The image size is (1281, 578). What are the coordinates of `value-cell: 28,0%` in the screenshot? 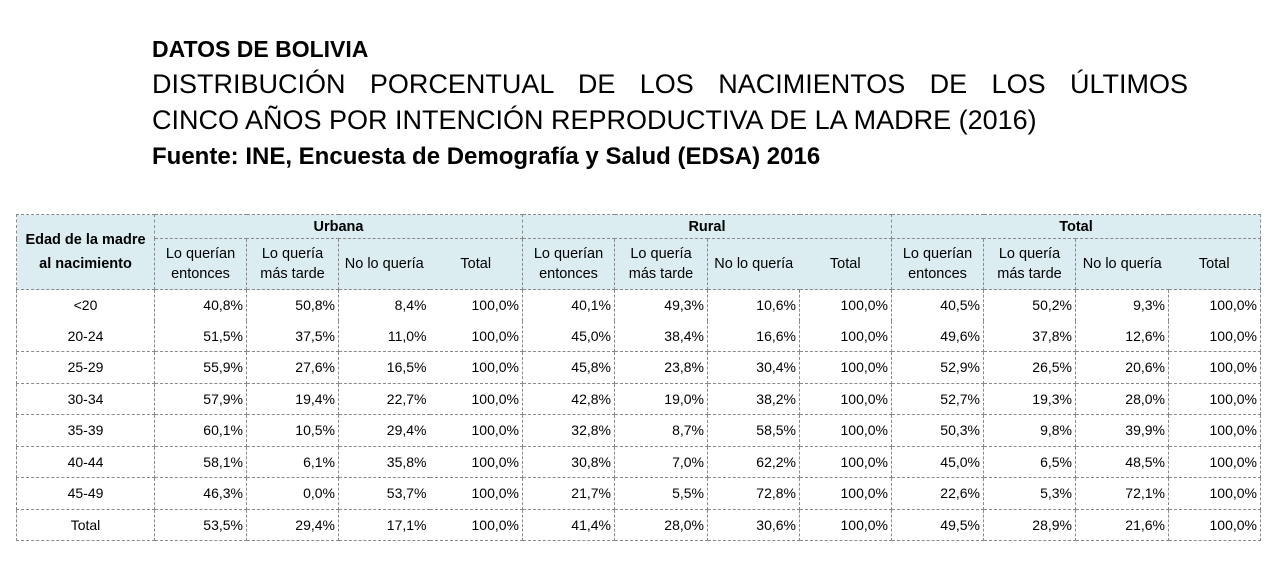 It's located at (661, 524).